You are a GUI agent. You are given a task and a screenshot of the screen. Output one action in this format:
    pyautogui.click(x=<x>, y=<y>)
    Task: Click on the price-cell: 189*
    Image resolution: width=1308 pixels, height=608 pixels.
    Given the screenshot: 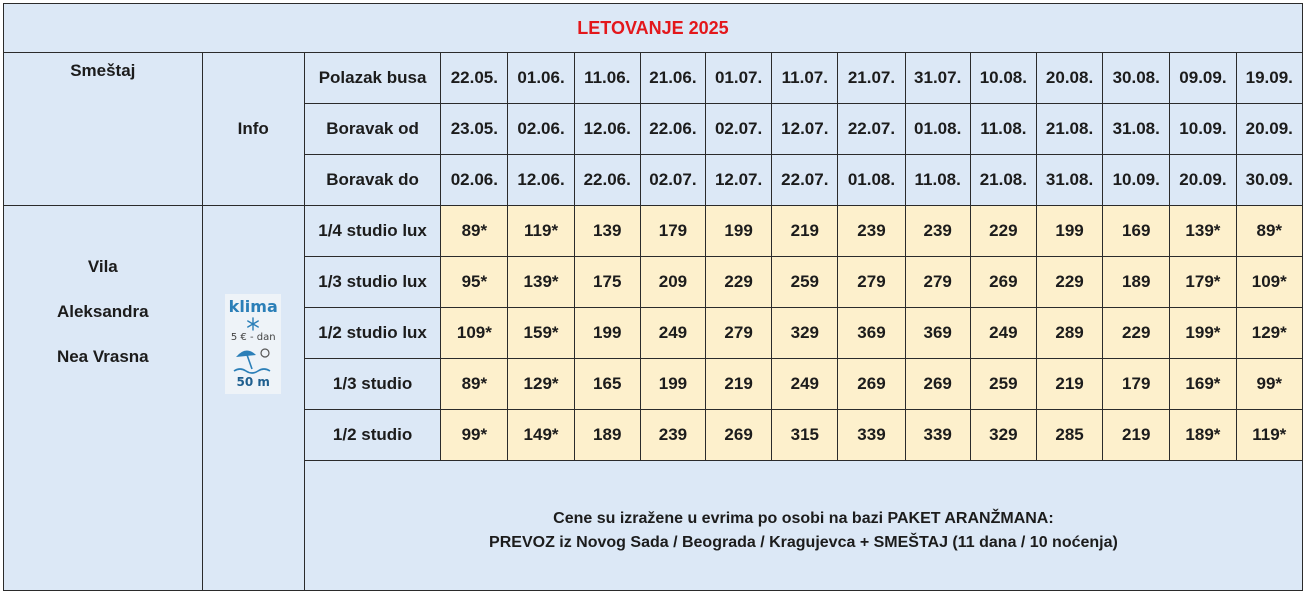 What is the action you would take?
    pyautogui.click(x=1203, y=435)
    